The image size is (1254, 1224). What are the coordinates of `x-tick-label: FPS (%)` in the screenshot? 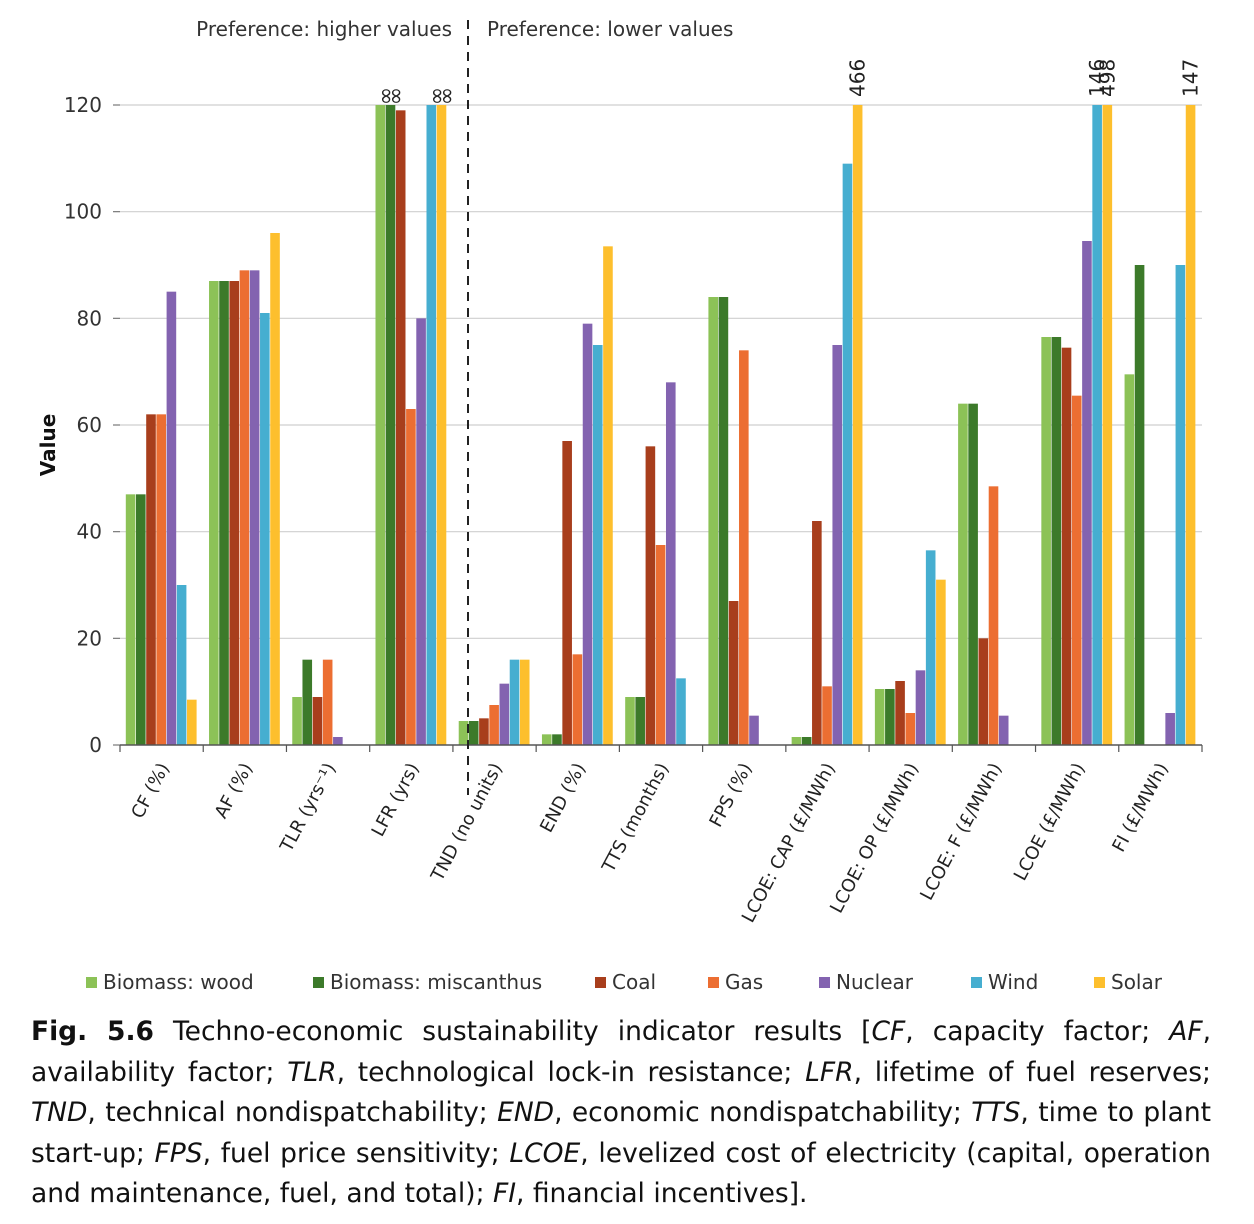 It's located at (730, 794).